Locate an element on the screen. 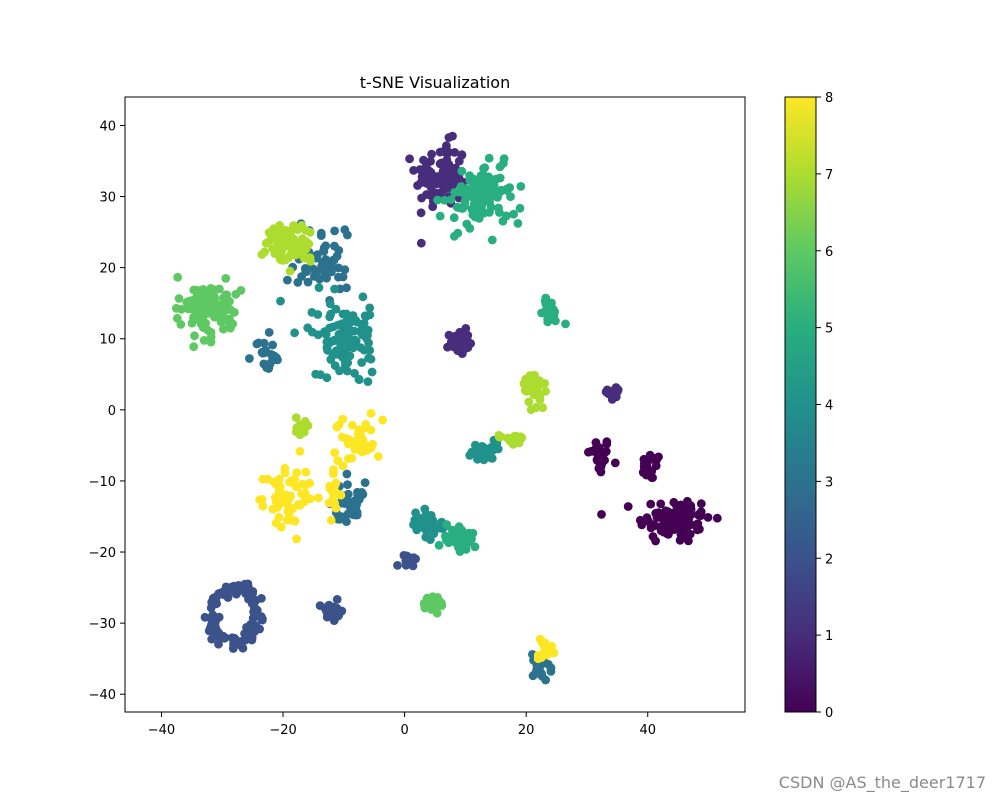 The image size is (1000, 800). colorbar-tick-label: 8 is located at coordinates (829, 98).